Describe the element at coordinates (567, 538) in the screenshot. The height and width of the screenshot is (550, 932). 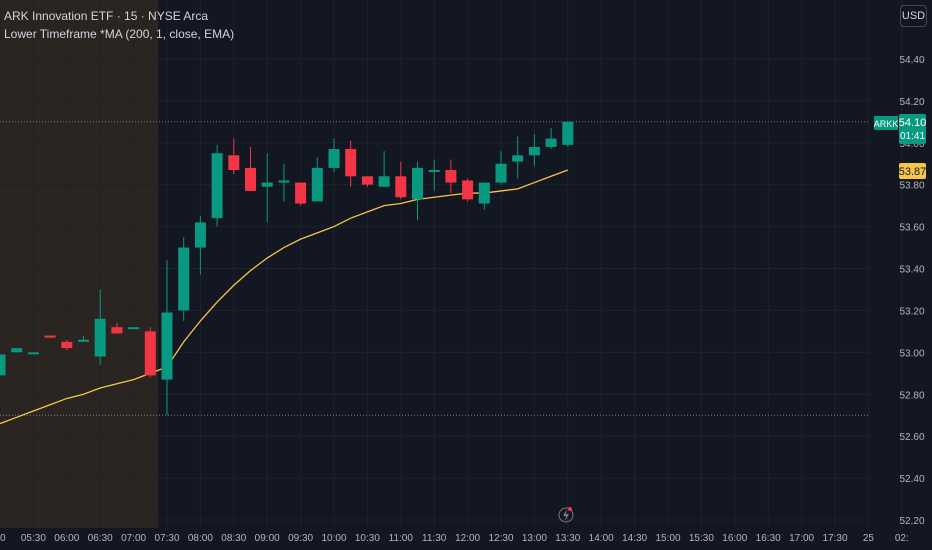
I see `x-tick-label: 13:30` at that location.